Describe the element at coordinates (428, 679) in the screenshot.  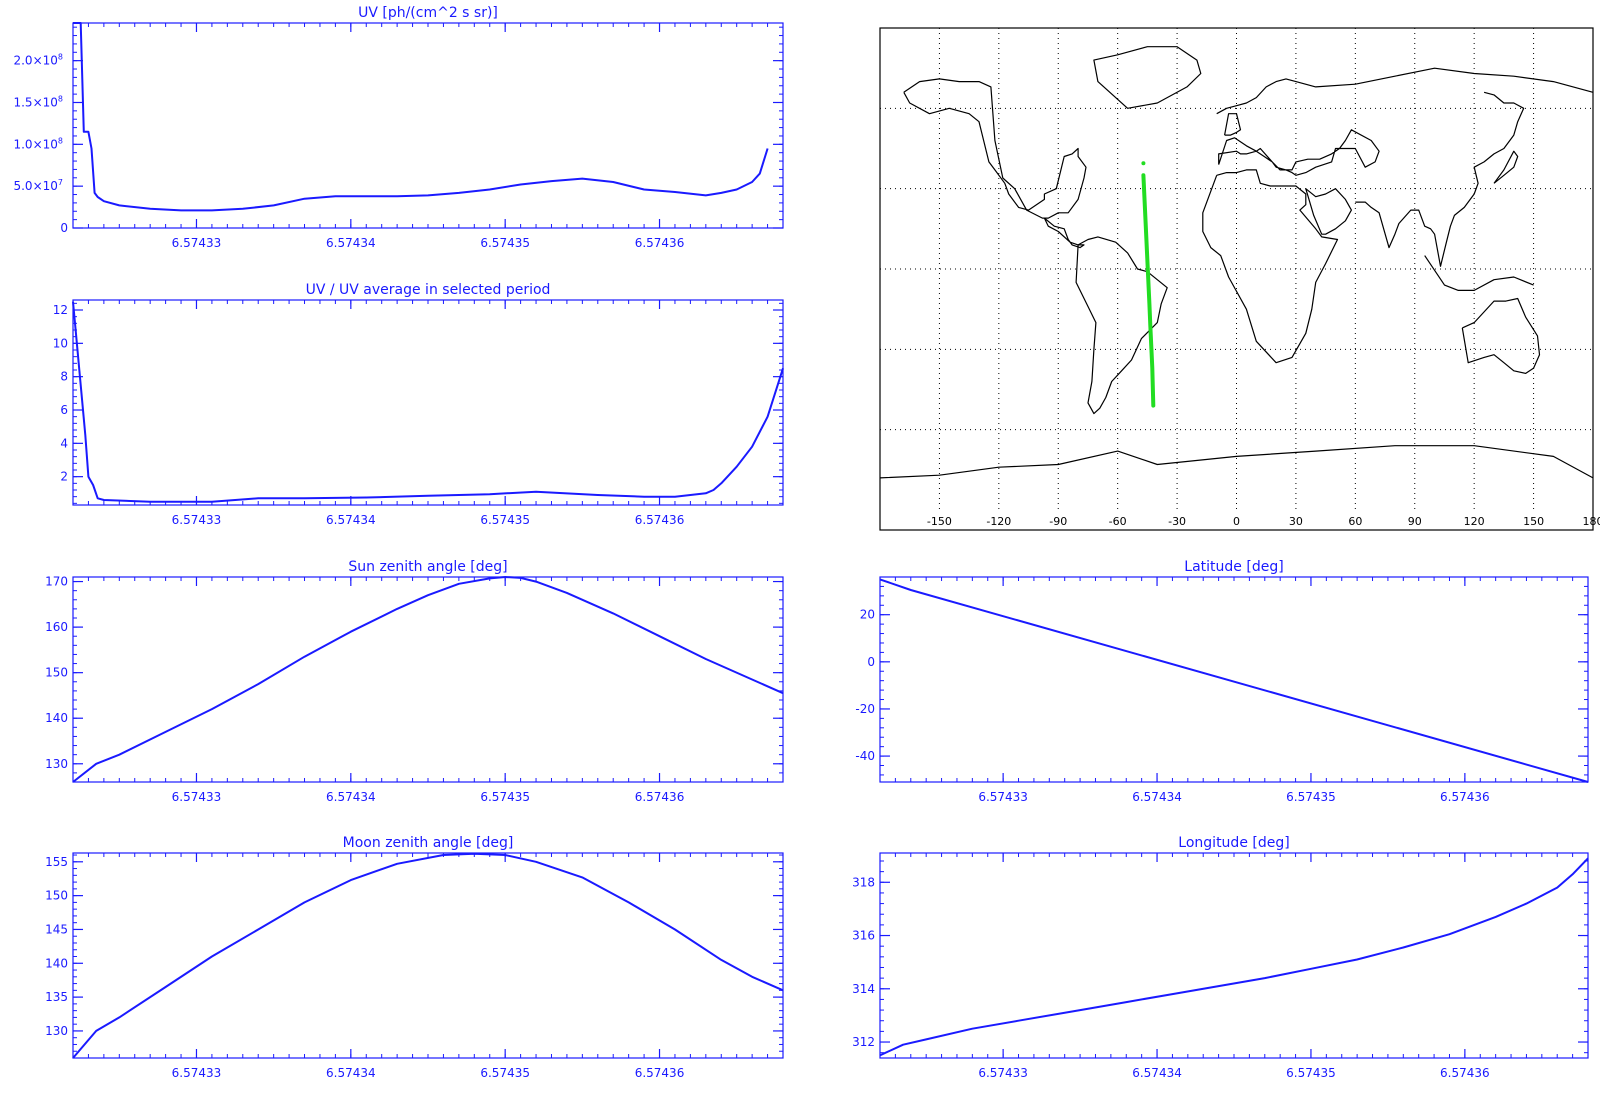
I see `series-line-sun-zenith` at that location.